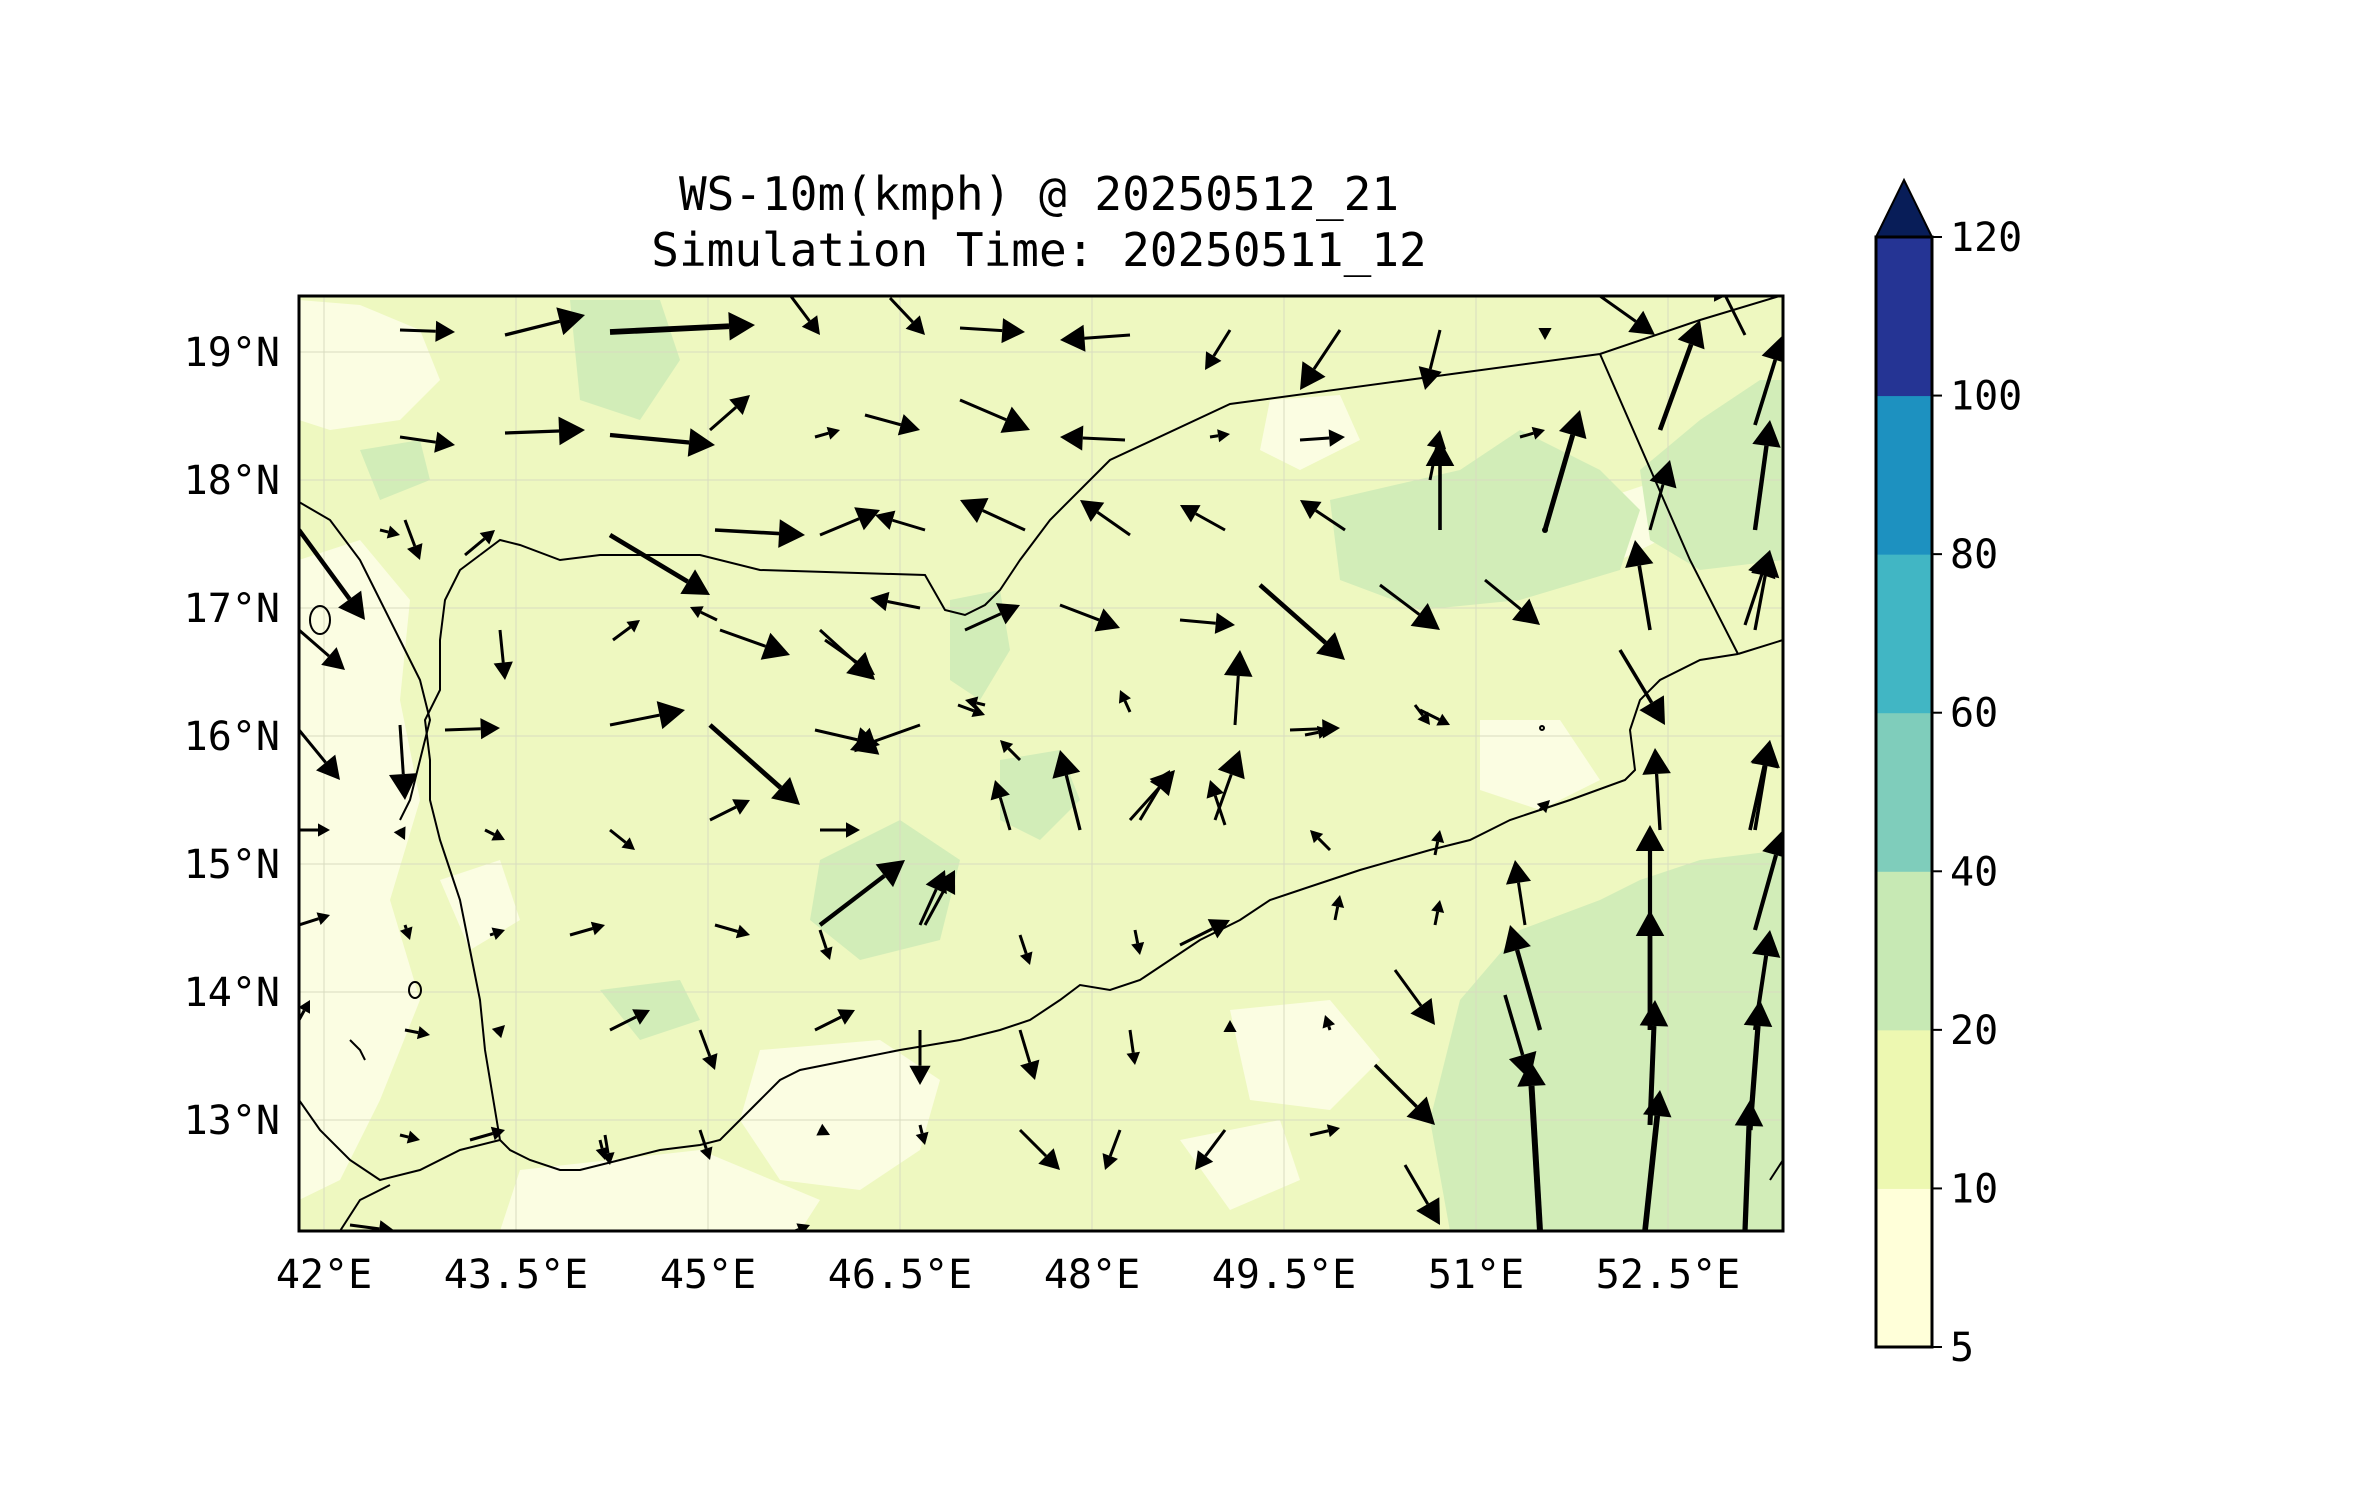 The height and width of the screenshot is (1500, 2371). Describe the element at coordinates (232, 737) in the screenshot. I see `lat-axis: 19°N 18°N 17°N 16°N 15°N 14°N 13°N` at that location.